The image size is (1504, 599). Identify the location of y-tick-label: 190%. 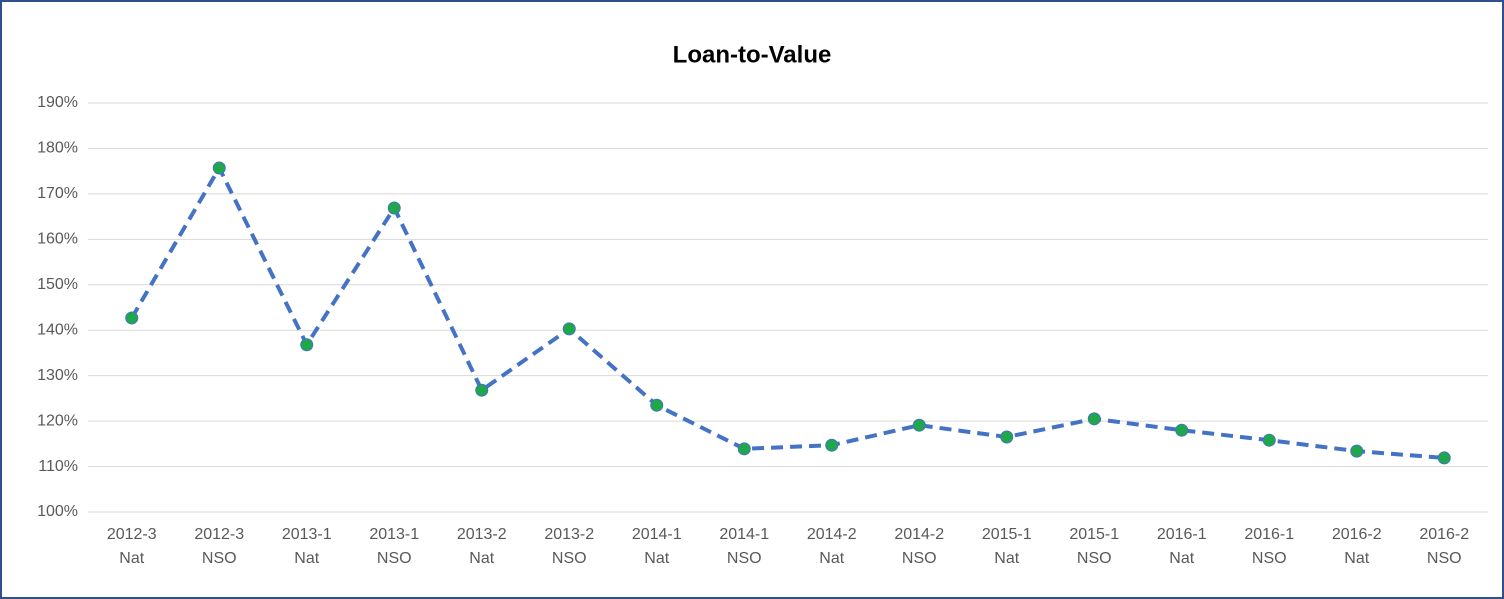
(57, 102).